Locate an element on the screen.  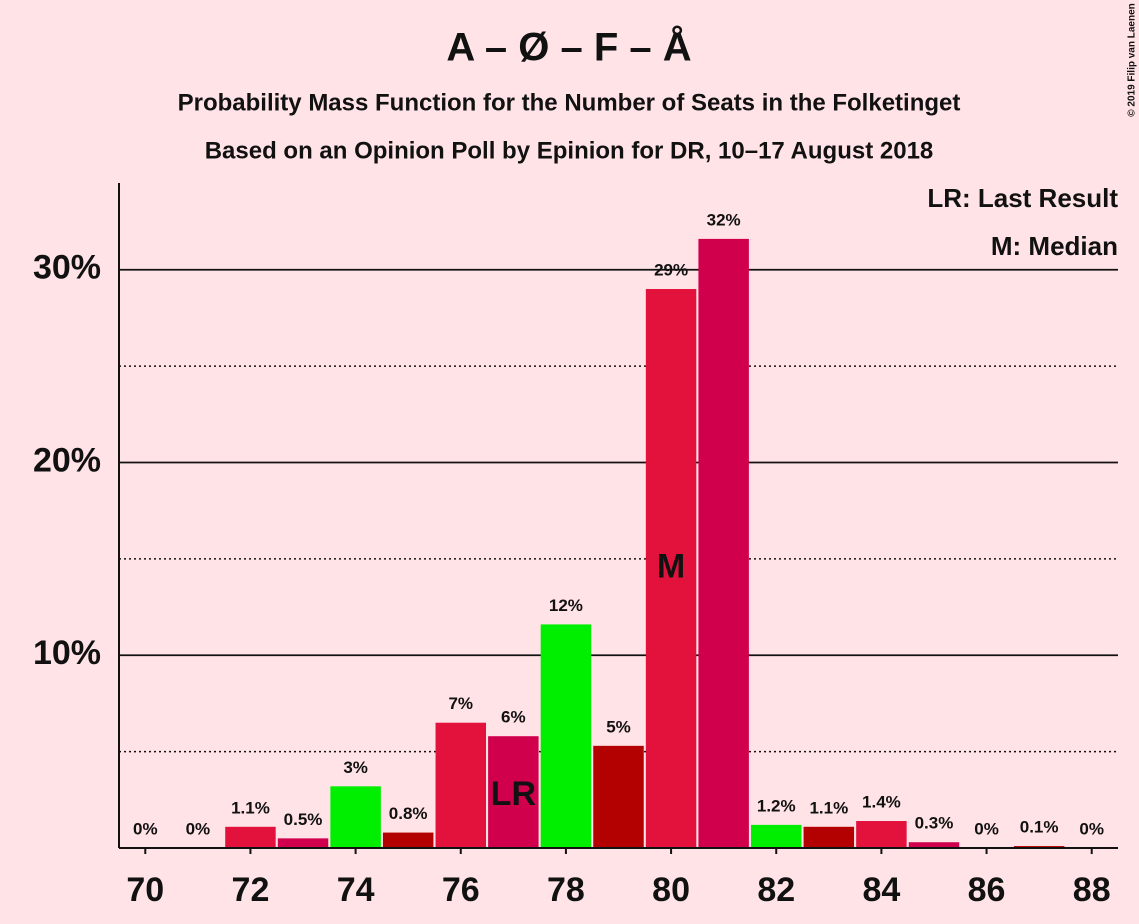
y-tick-label: 20% is located at coordinates (67, 460).